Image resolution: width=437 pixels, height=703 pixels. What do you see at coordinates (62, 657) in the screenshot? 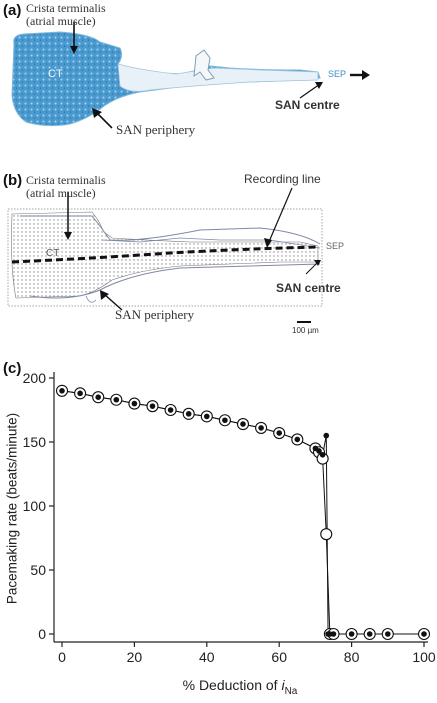
I see `x-tick-label: 0` at bounding box center [62, 657].